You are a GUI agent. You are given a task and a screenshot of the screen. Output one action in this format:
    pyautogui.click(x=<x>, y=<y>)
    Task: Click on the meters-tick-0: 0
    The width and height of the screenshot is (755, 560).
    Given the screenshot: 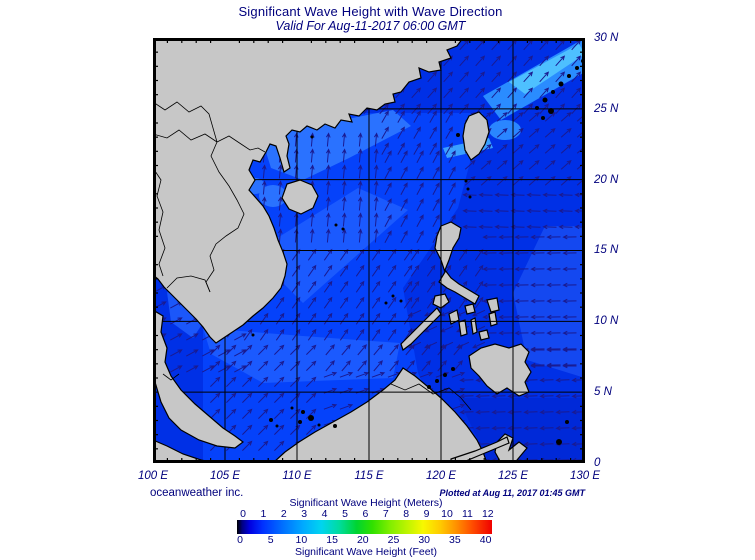 What is the action you would take?
    pyautogui.click(x=243, y=514)
    